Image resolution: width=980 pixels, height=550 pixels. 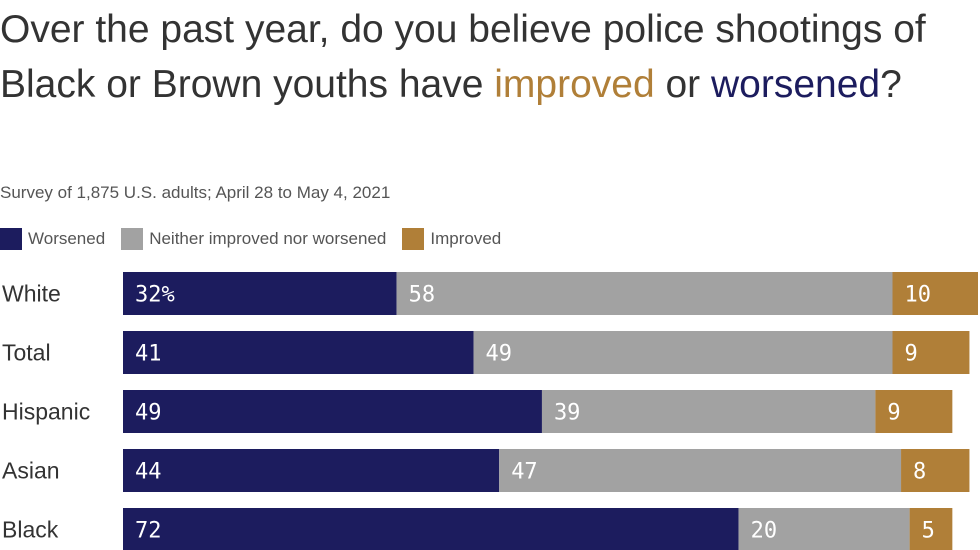 I want to click on data-label-black-improved: 5, so click(x=928, y=531).